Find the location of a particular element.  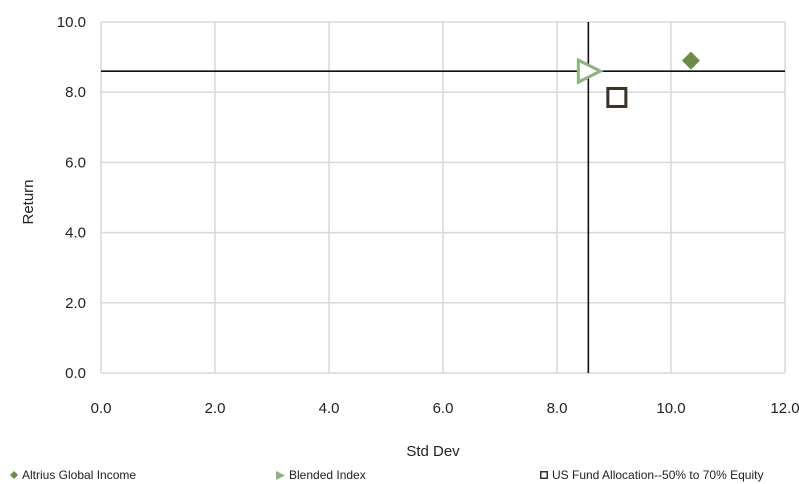

legend-item-blended-index: Blended Index is located at coordinates (321, 475).